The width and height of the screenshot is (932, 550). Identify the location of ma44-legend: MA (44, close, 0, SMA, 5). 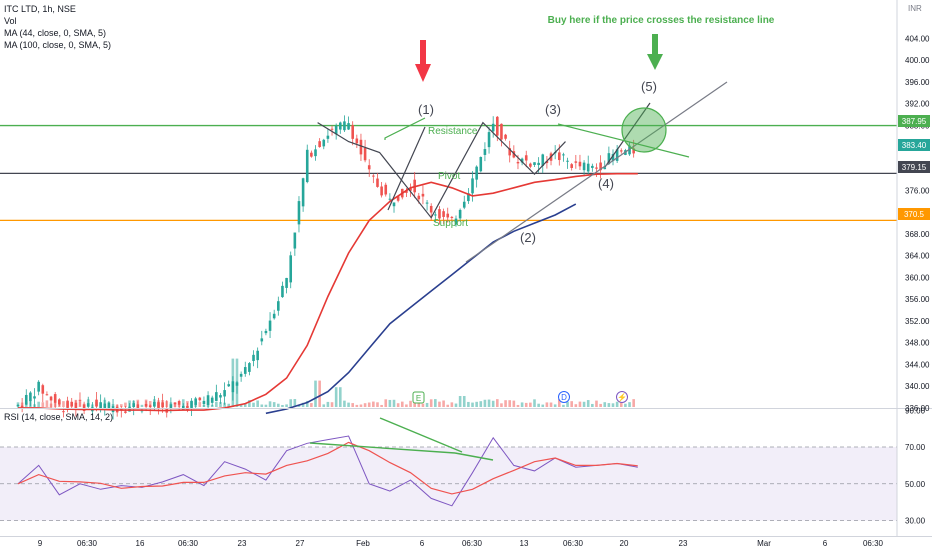
(55, 33).